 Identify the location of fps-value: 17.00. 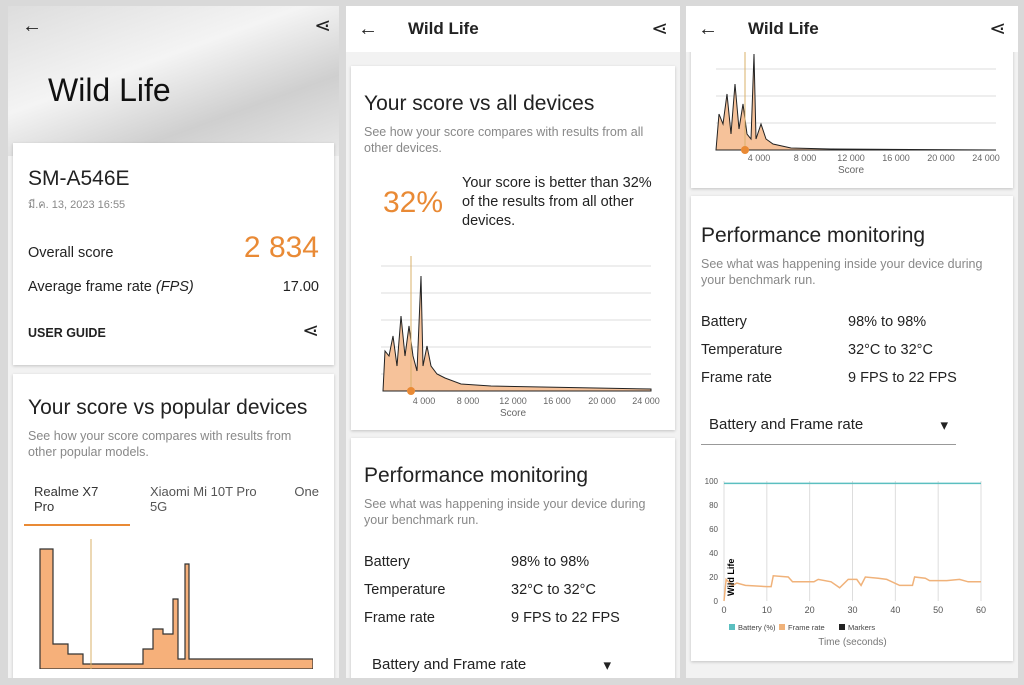
(300, 287).